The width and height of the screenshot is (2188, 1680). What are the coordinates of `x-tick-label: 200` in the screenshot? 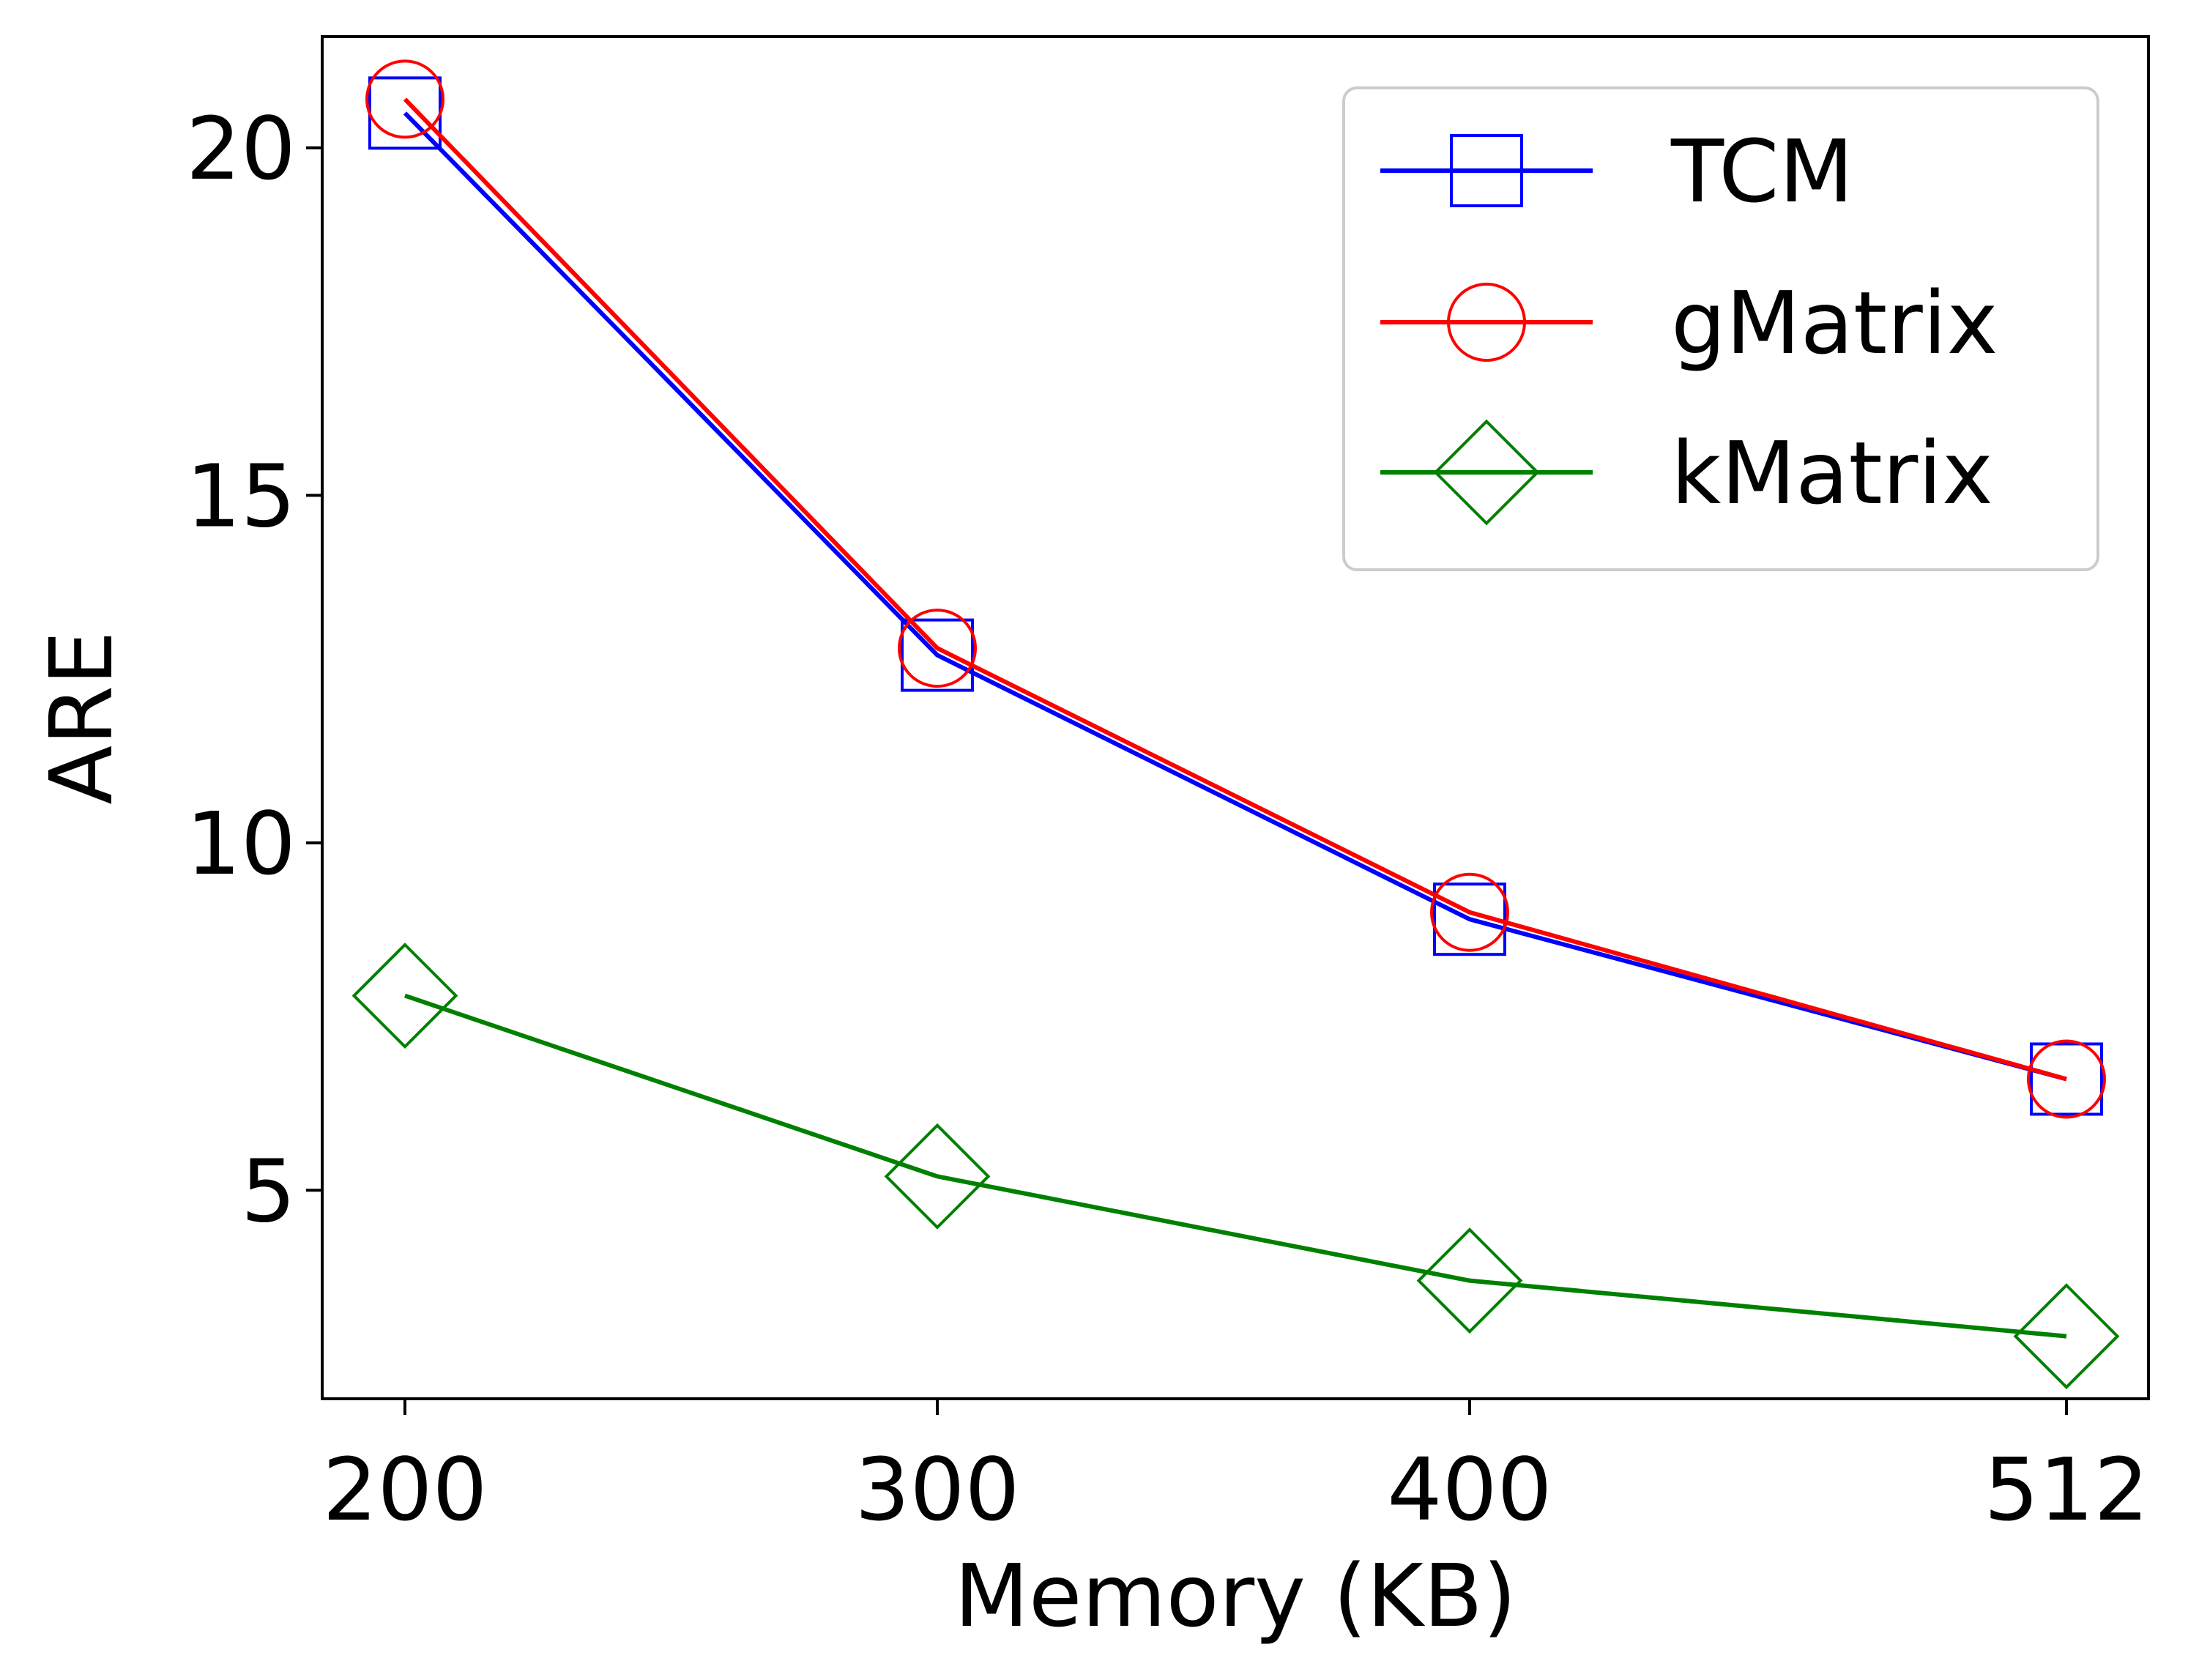 It's located at (404, 1489).